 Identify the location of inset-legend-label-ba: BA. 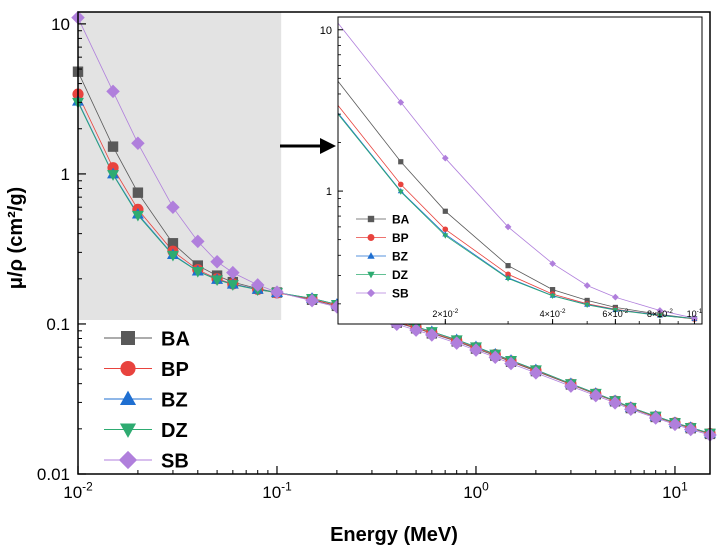
(401, 220).